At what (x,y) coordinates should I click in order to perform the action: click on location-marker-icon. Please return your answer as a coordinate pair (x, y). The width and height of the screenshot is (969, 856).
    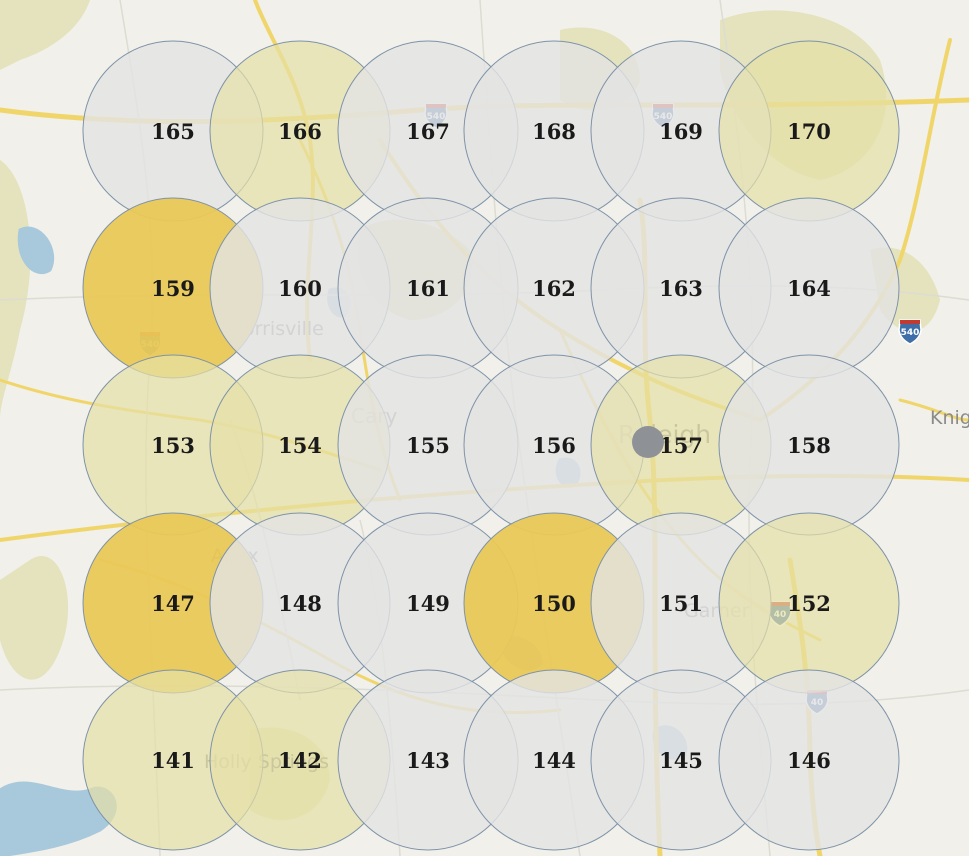
    Looking at the image, I should click on (648, 442).